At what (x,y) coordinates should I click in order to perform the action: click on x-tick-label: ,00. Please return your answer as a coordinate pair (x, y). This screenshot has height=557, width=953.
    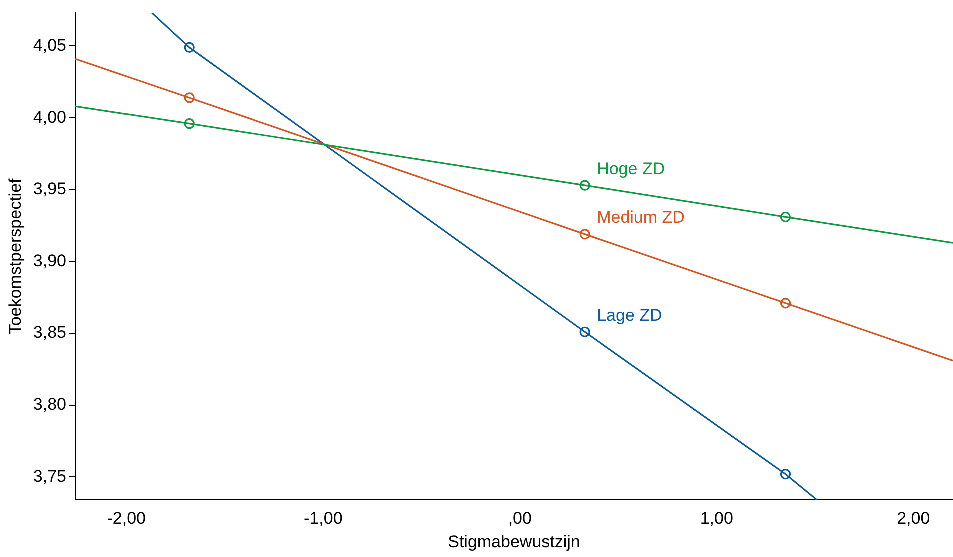
    Looking at the image, I should click on (520, 518).